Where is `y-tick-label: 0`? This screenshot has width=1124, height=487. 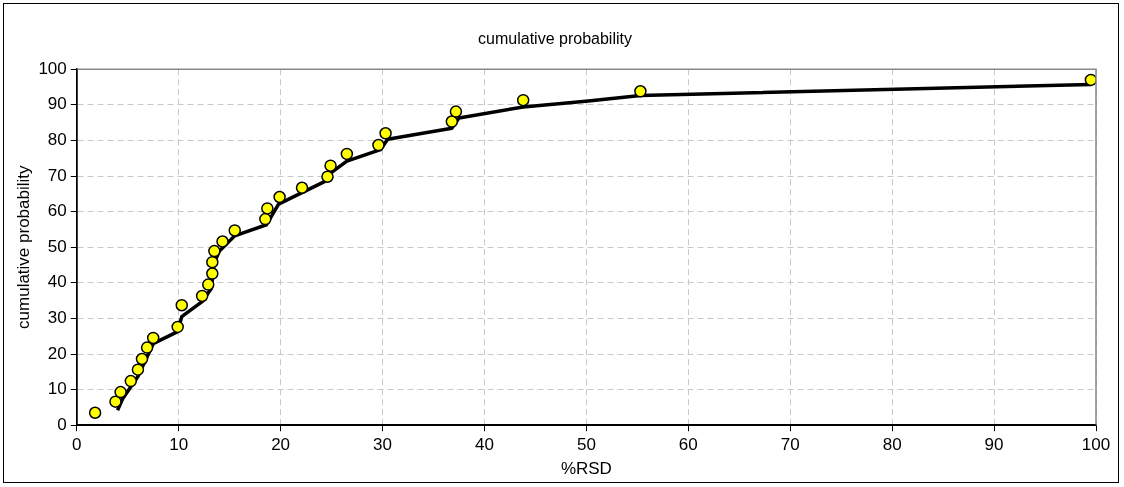 y-tick-label: 0 is located at coordinates (62, 424).